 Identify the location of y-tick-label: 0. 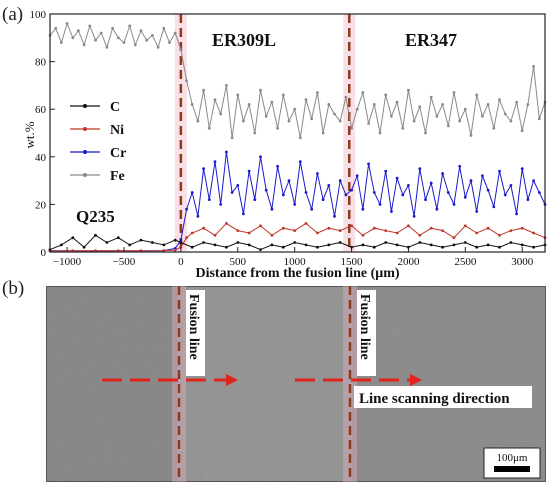
(44, 253).